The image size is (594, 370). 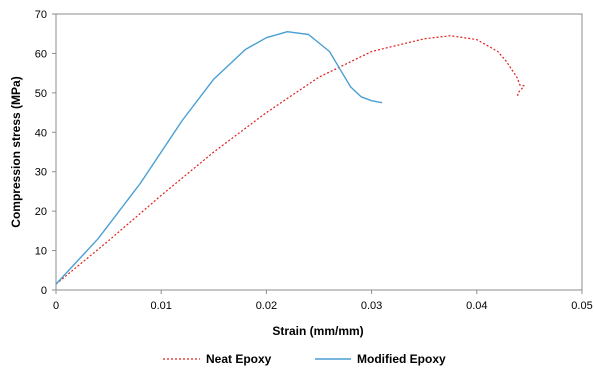 I want to click on x-tick-label: 0.01, so click(x=160, y=306).